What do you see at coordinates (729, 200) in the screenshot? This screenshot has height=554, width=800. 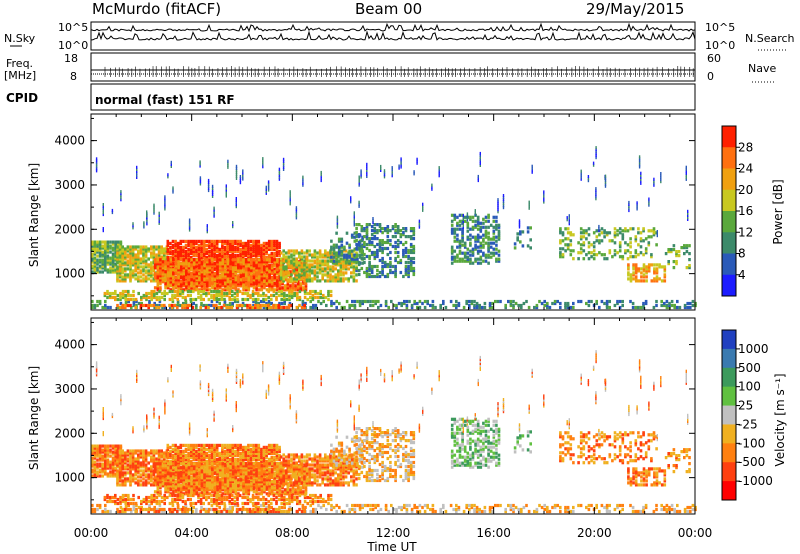 I see `power-colorbar-swatch` at bounding box center [729, 200].